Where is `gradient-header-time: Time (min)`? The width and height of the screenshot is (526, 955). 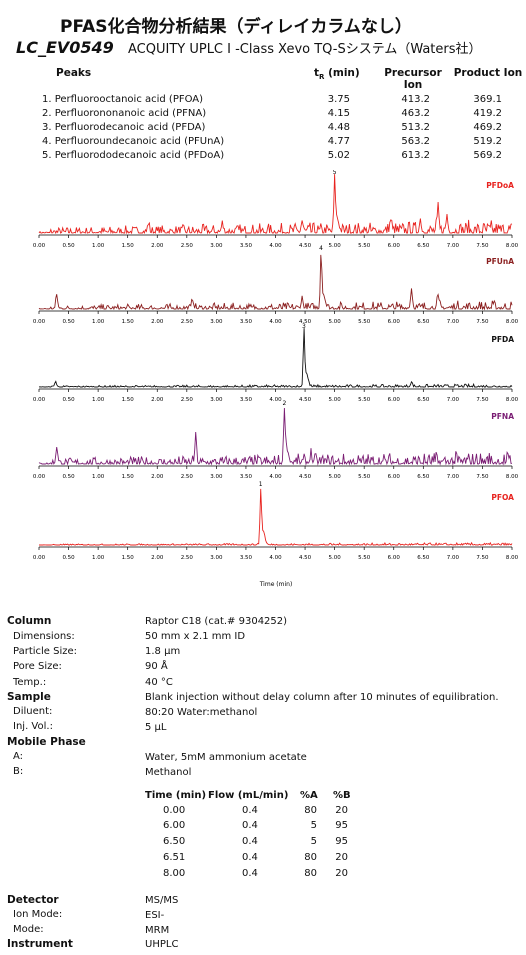 gradient-header-time: Time (min) is located at coordinates (176, 795).